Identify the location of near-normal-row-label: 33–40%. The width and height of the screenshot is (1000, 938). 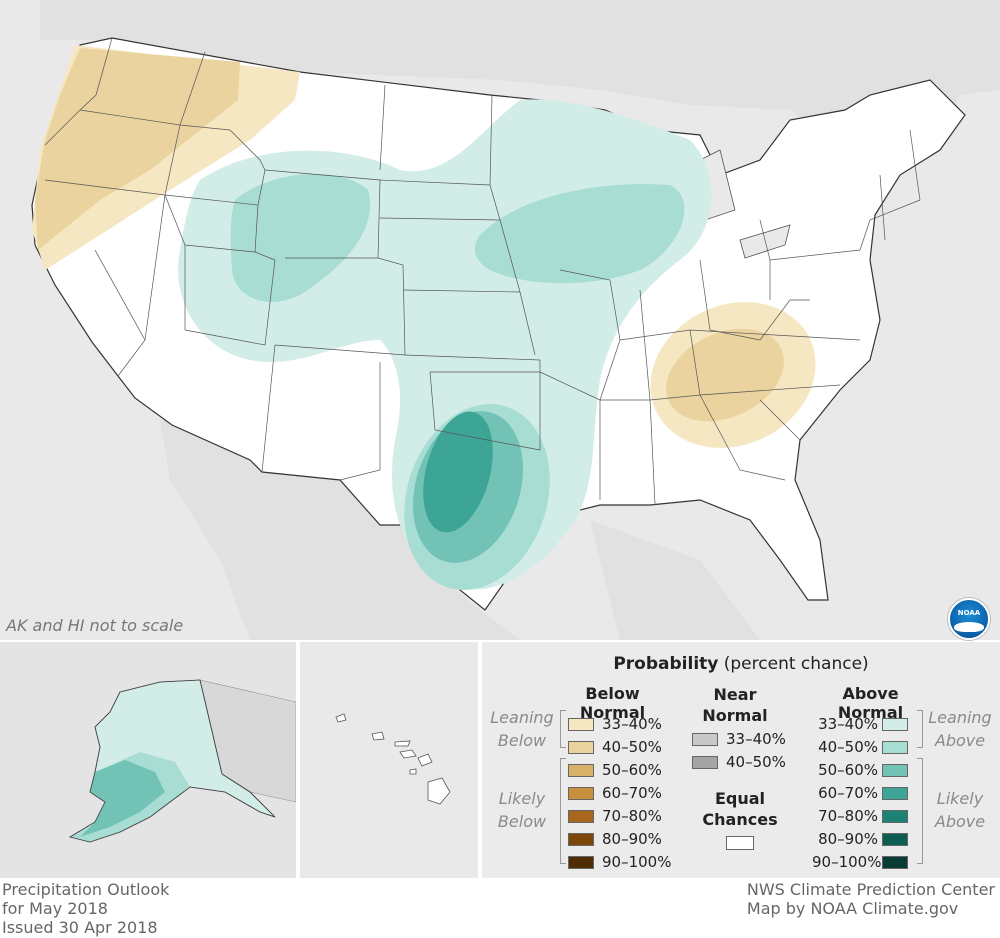
(756, 739).